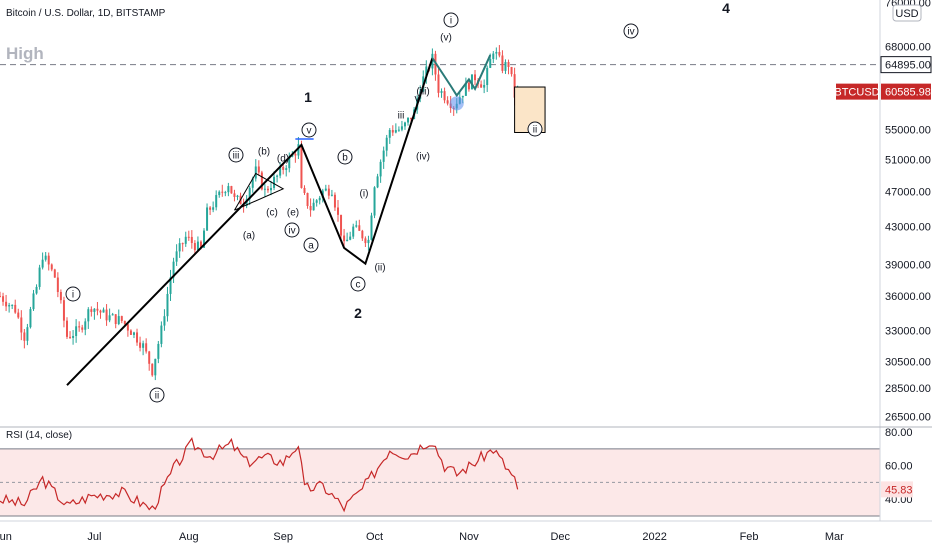 This screenshot has width=932, height=550. What do you see at coordinates (157, 395) in the screenshot?
I see `wave-label: ii` at bounding box center [157, 395].